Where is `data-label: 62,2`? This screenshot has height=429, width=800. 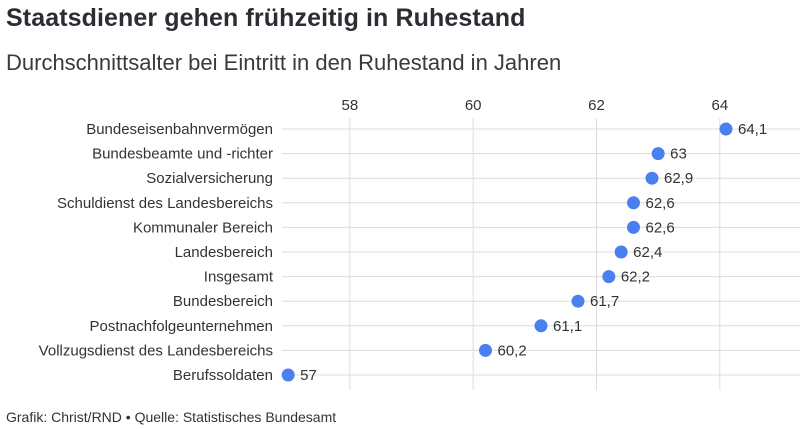
data-label: 62,2 is located at coordinates (635, 277).